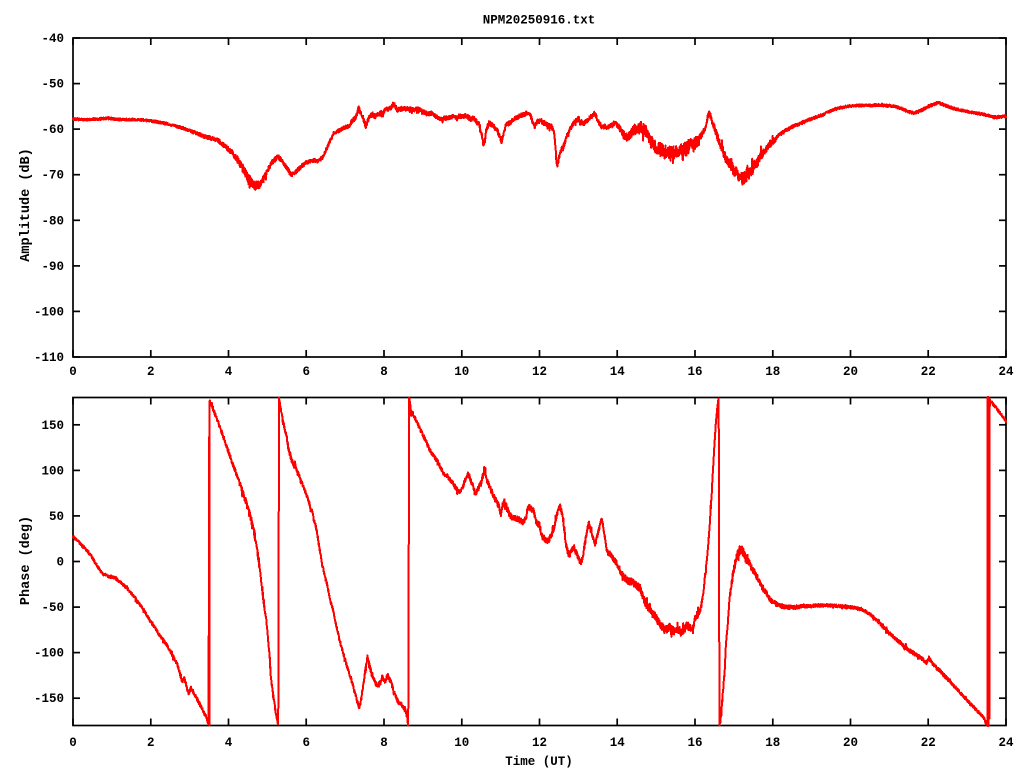  What do you see at coordinates (52, 426) in the screenshot?
I see `svg-text: 150` at bounding box center [52, 426].